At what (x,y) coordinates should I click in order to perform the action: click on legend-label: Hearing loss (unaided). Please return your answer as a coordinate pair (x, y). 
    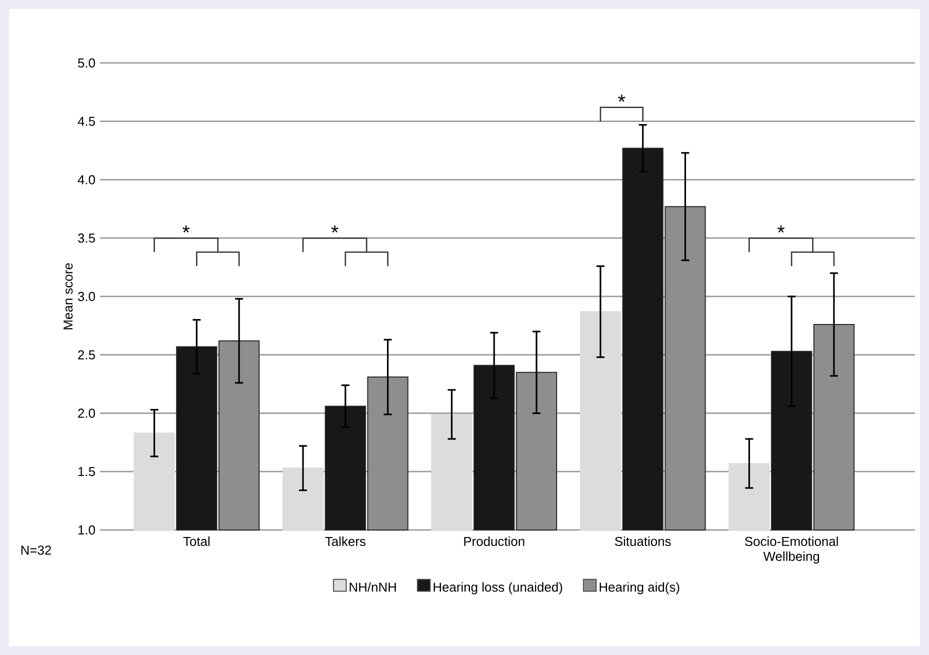
    Looking at the image, I should click on (498, 588).